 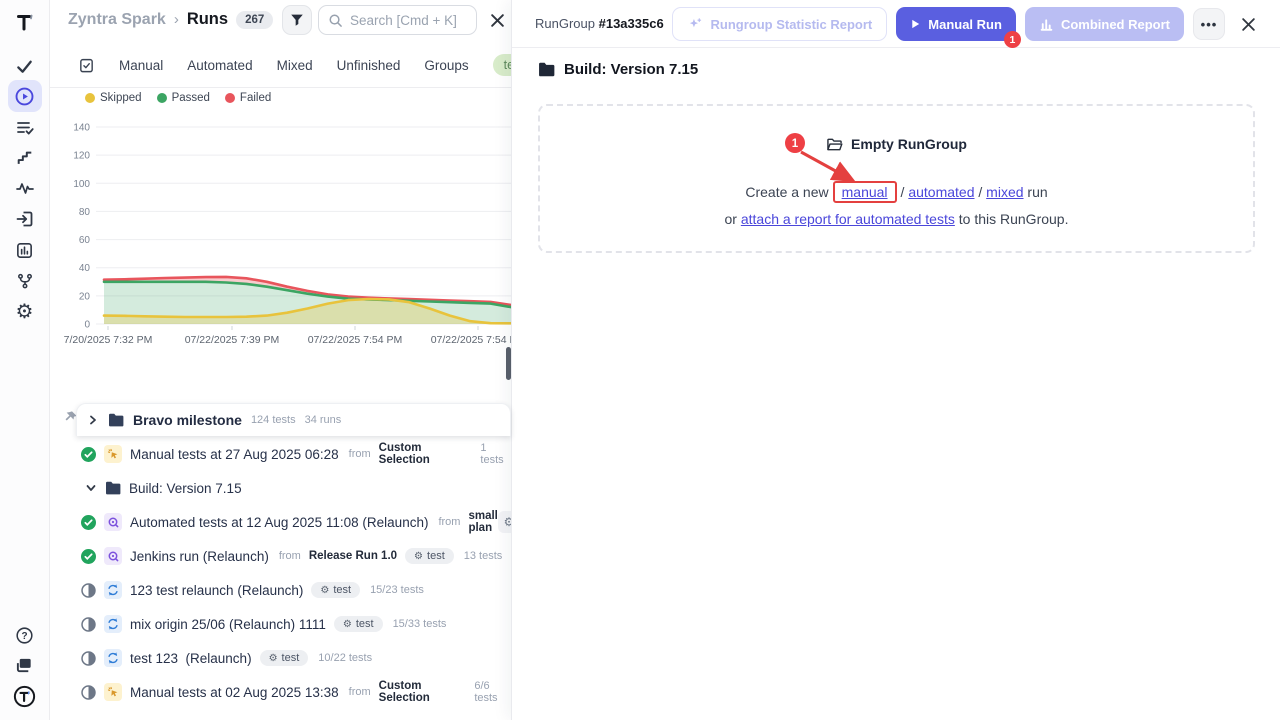 I want to click on folder-row: Build: Version 7.15, so click(x=293, y=488).